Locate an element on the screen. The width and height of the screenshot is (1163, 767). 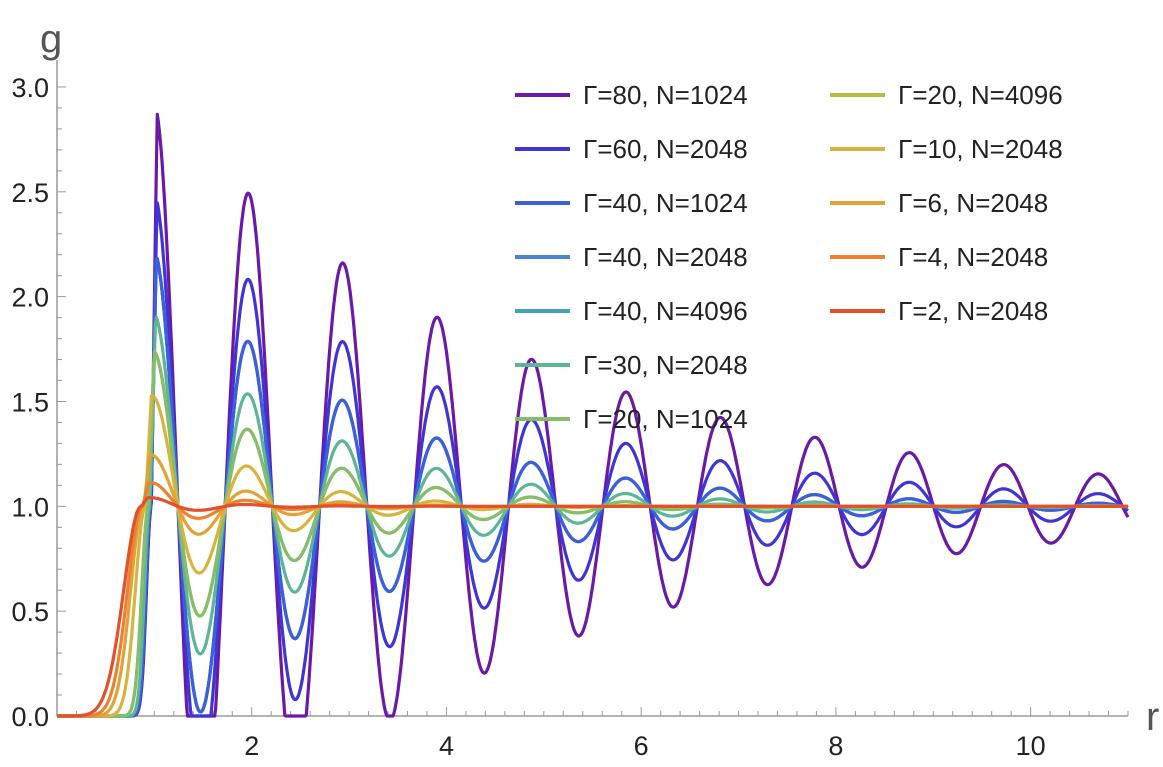
legend-entry: Γ=10, N=2048 is located at coordinates (946, 149).